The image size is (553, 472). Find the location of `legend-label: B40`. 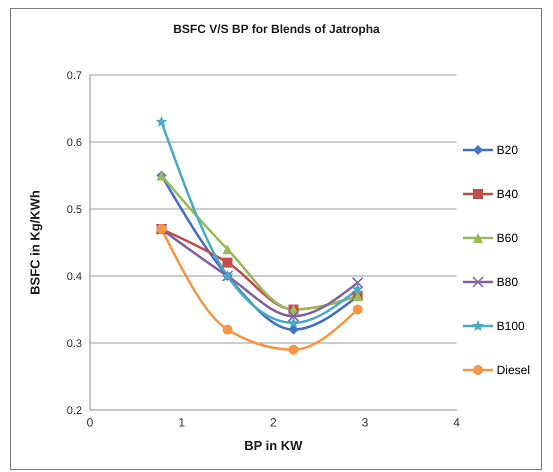

legend-label: B40 is located at coordinates (507, 194).